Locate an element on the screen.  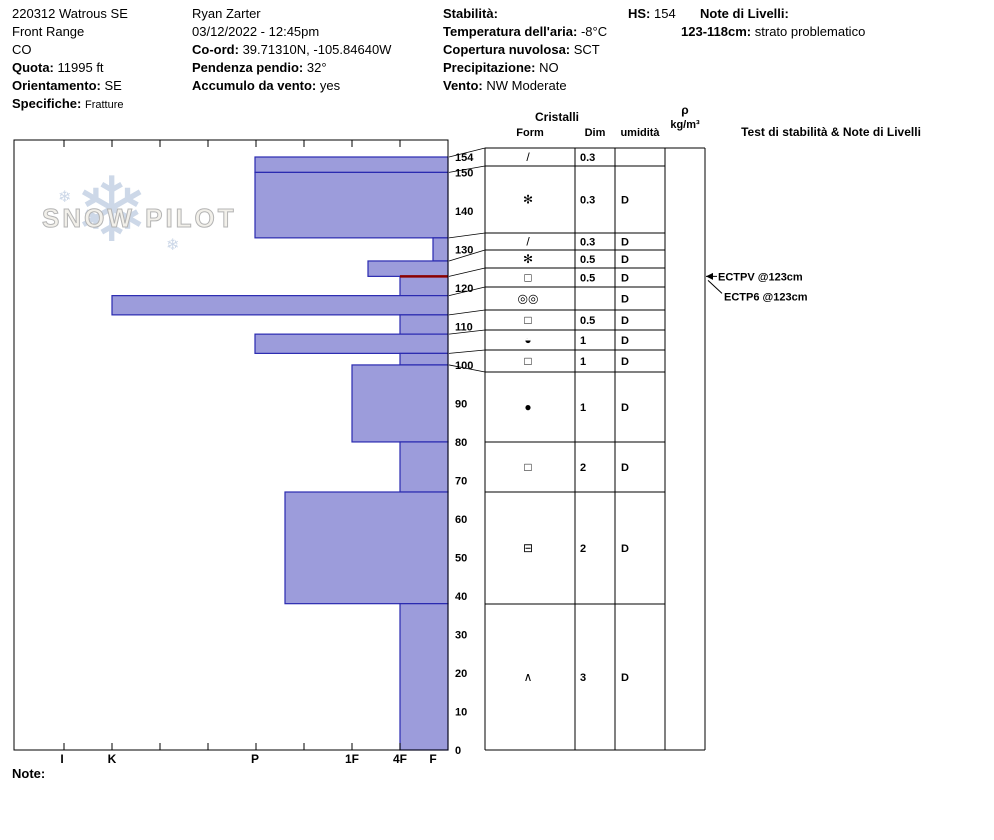
vento-value: NW Moderate is located at coordinates (526, 85).